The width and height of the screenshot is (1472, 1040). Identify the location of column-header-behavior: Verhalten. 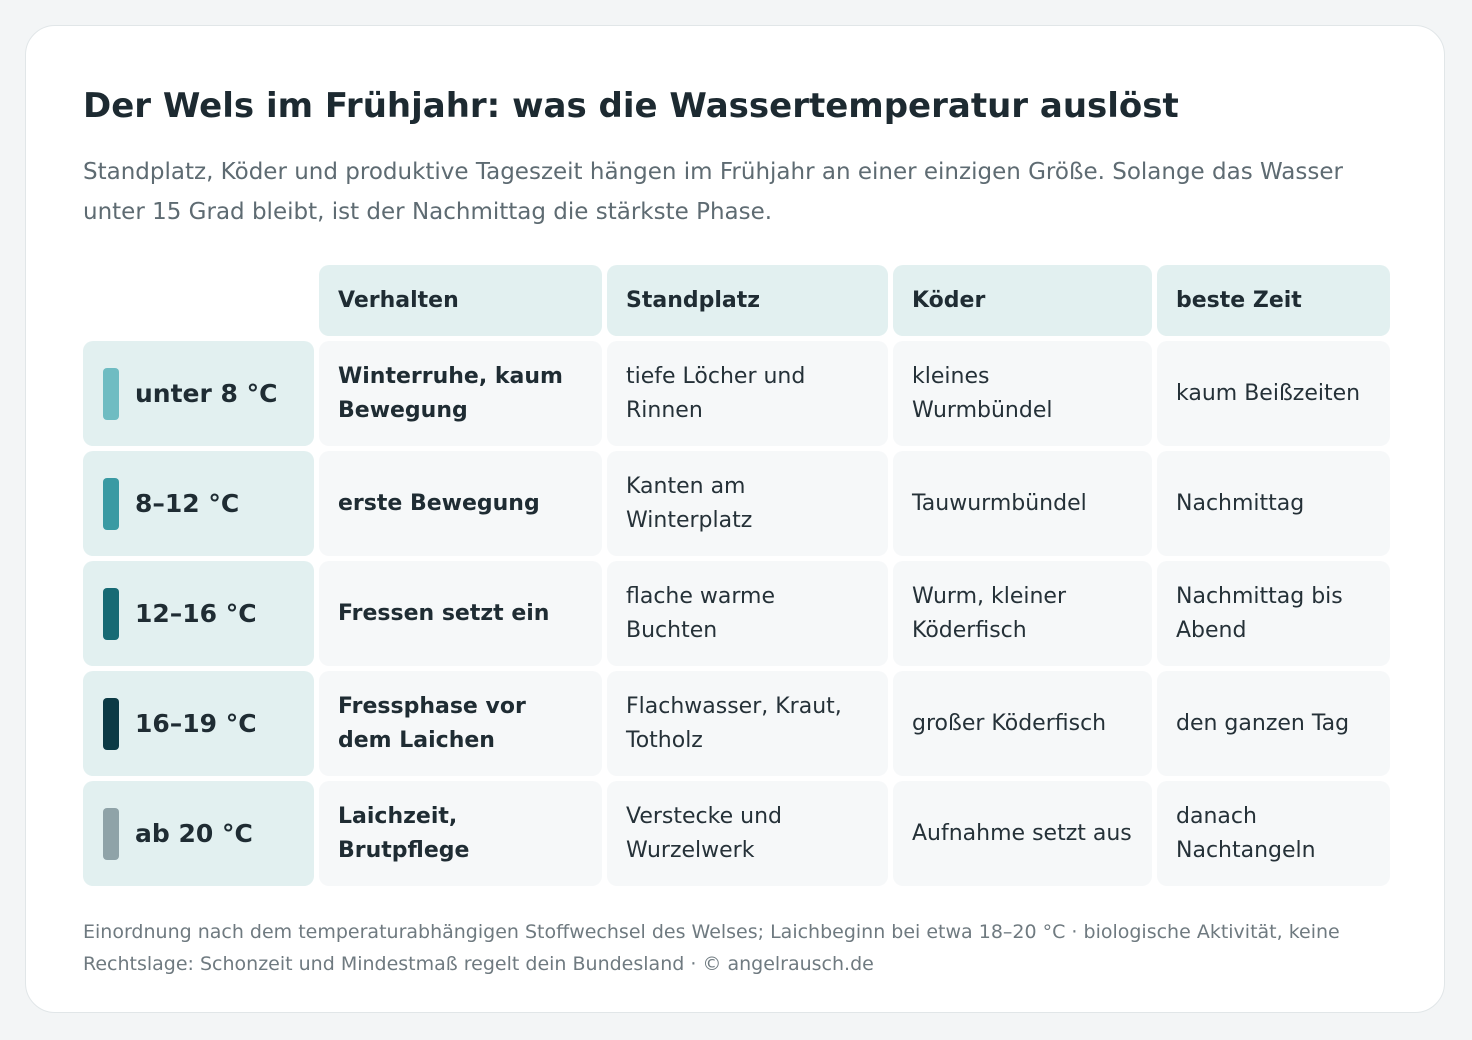
(460, 300).